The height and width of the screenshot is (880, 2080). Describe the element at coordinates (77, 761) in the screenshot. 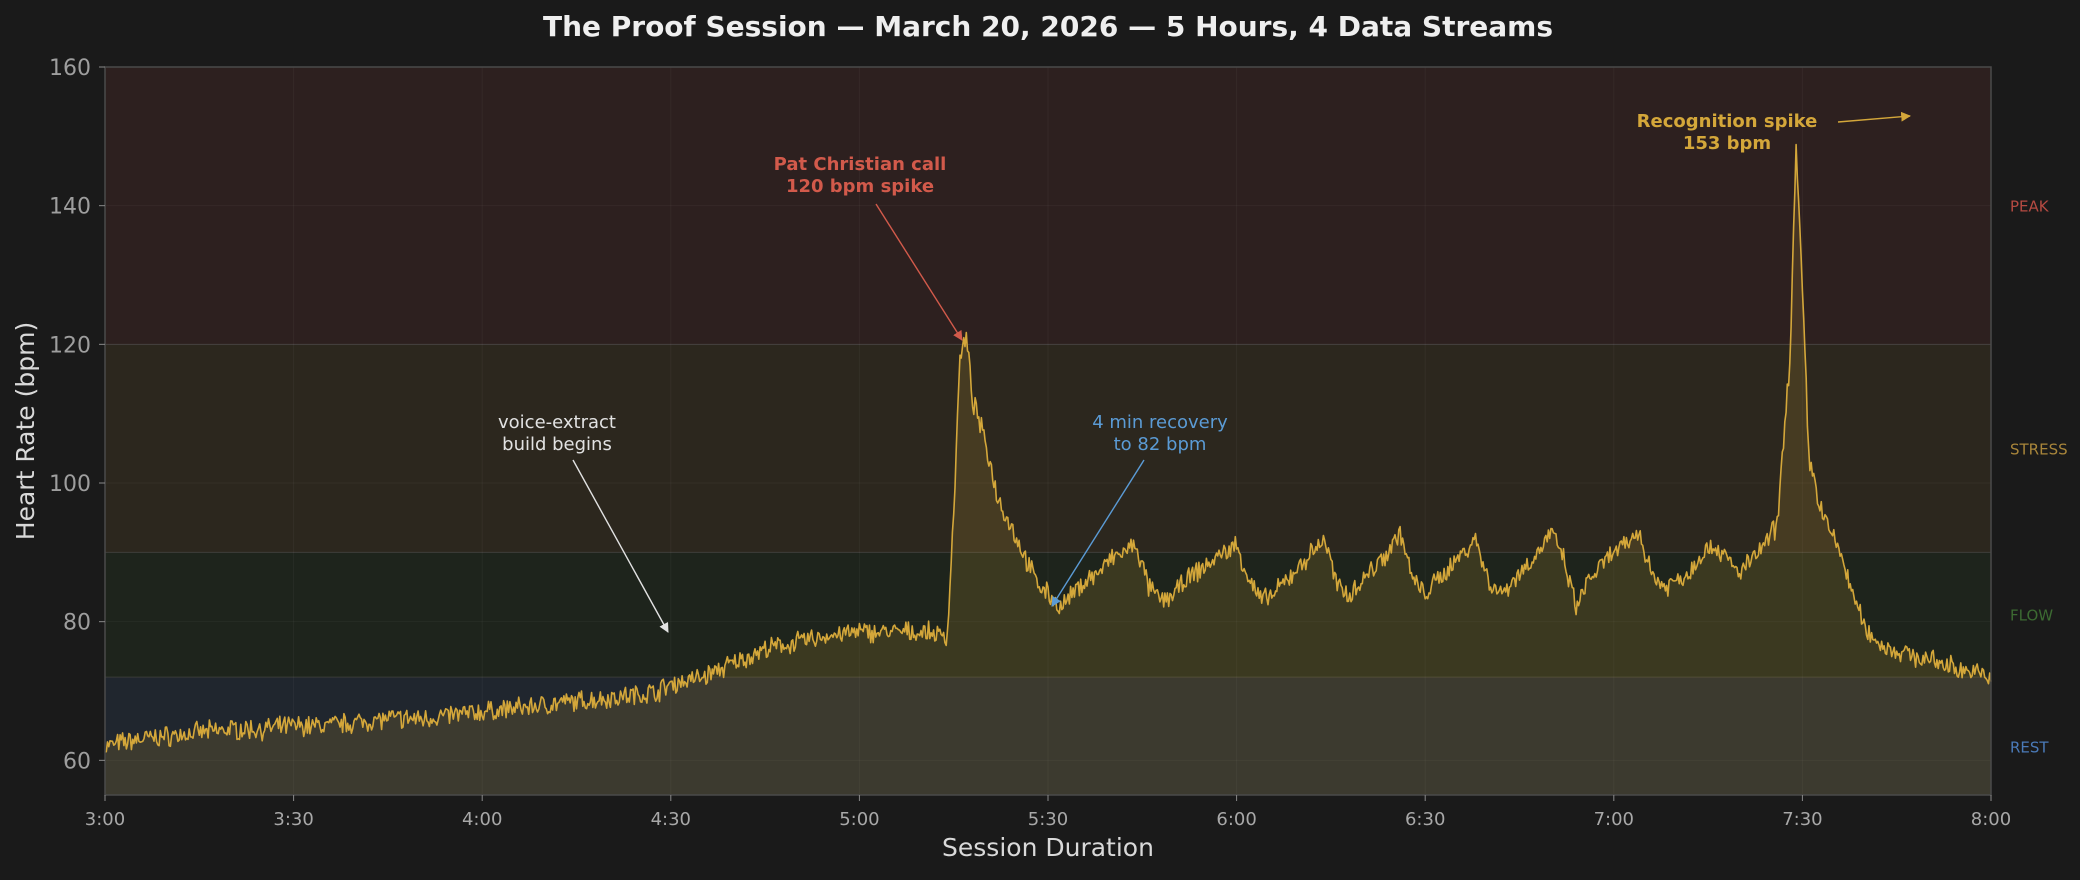

I see `y-tick-label: 60` at that location.